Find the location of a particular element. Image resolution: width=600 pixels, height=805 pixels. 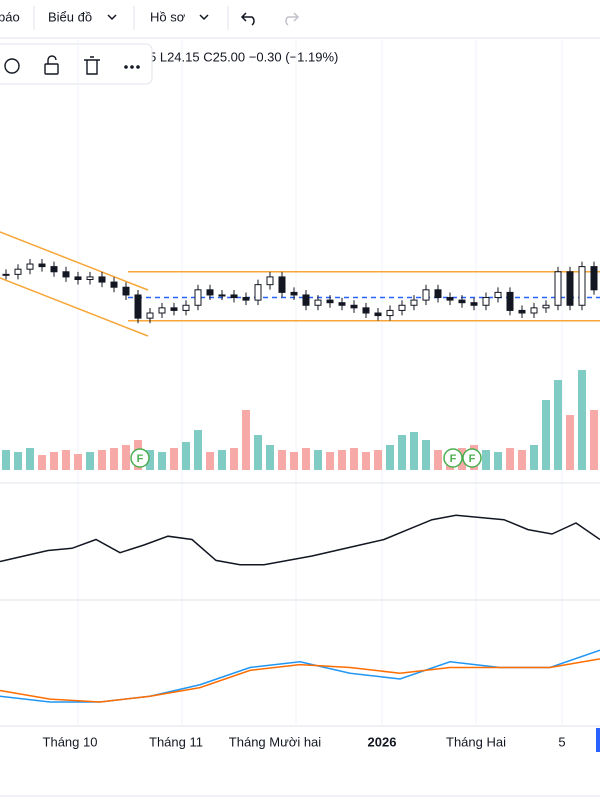

event-marker is located at coordinates (453, 458).